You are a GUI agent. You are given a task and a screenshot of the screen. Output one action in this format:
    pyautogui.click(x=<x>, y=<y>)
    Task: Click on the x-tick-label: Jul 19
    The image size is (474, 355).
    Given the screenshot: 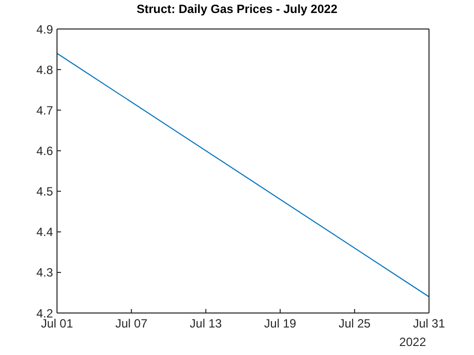 What is the action you would take?
    pyautogui.click(x=280, y=323)
    